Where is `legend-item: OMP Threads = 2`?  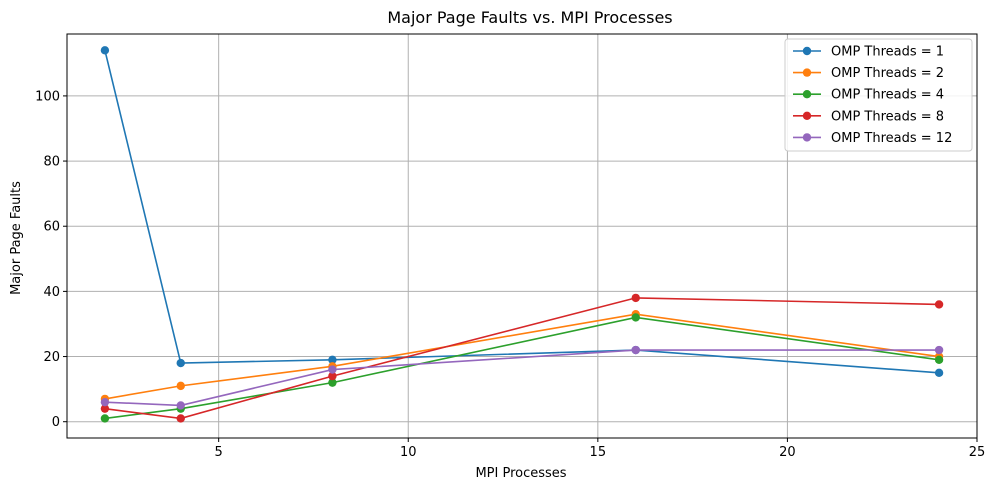 legend-item: OMP Threads = 2 is located at coordinates (868, 73).